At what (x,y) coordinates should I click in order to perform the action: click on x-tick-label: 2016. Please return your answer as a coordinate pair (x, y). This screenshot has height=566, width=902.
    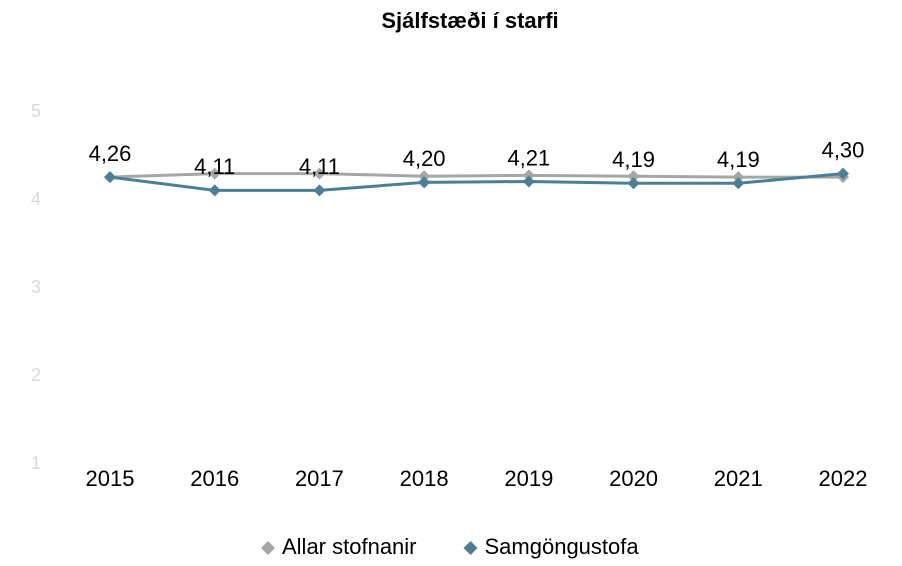
    Looking at the image, I should click on (214, 478).